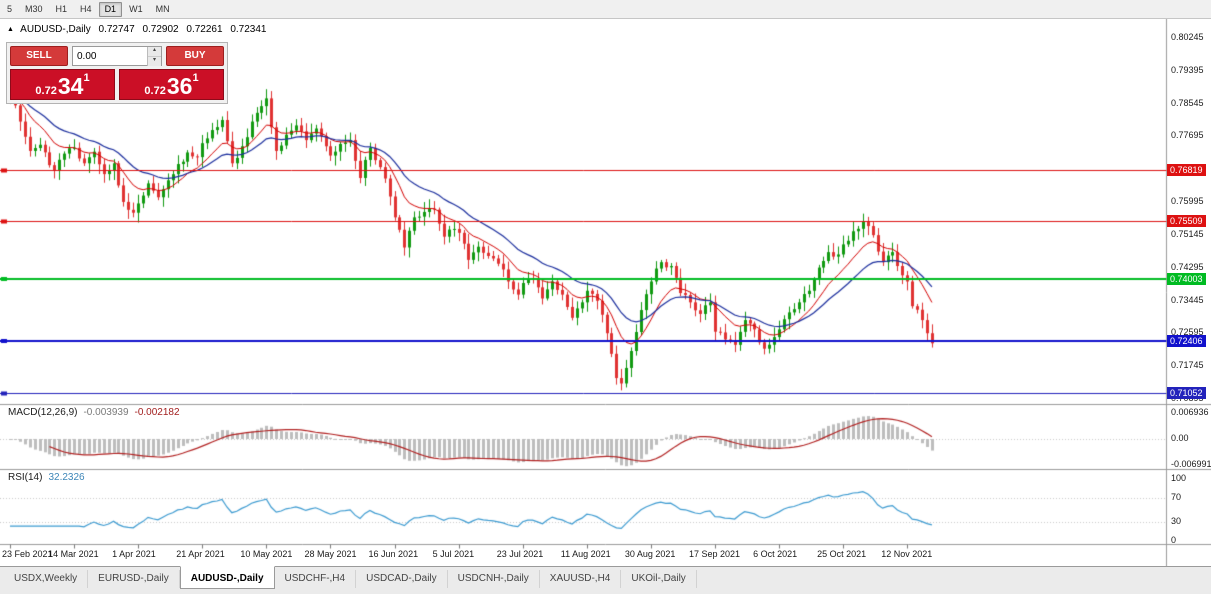 The image size is (1211, 595). Describe the element at coordinates (160, 29) in the screenshot. I see `ohlc-high: 0.72902` at that location.